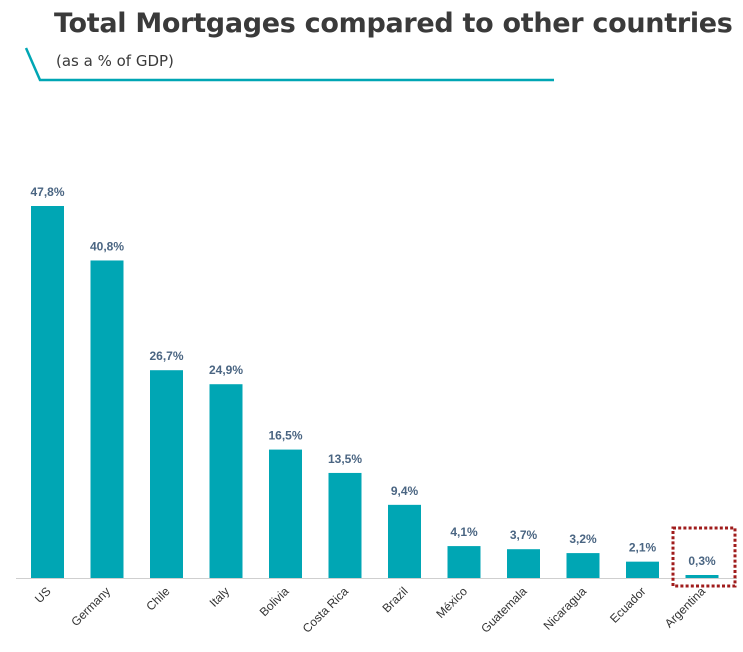 Image resolution: width=743 pixels, height=652 pixels. I want to click on bar-m-xico, so click(464, 562).